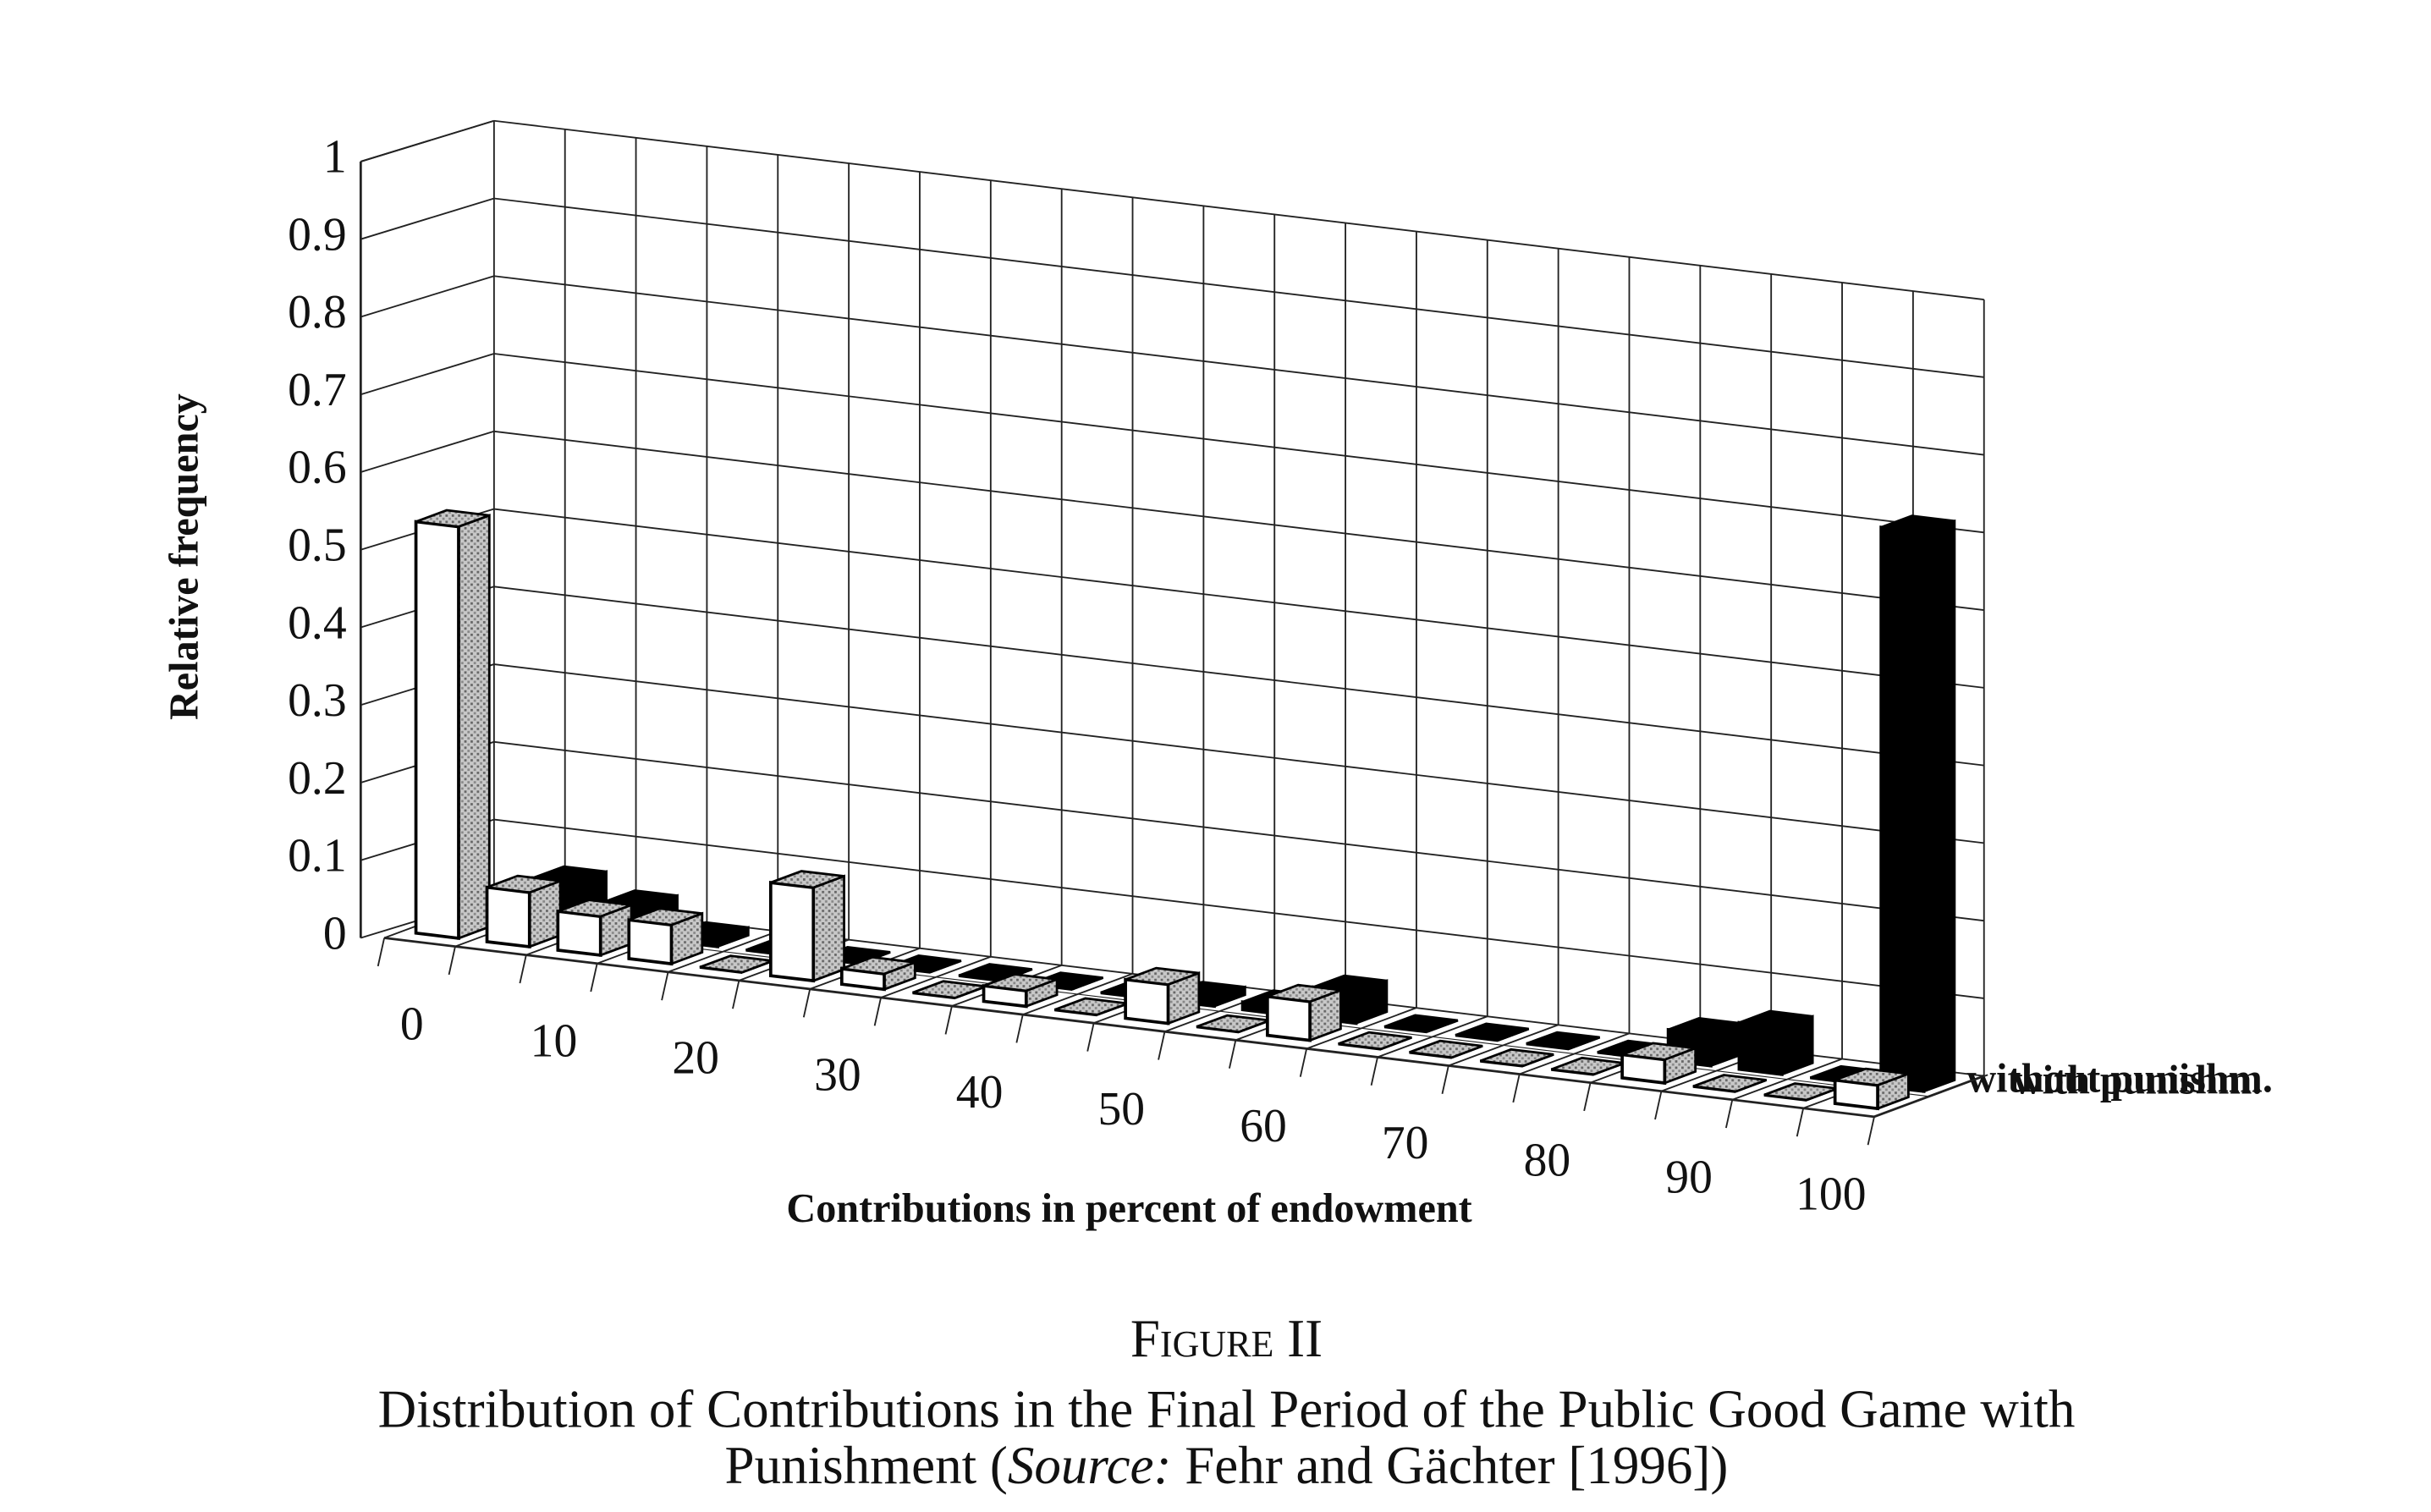 This screenshot has width=2431, height=1512. I want to click on caption-text: Source:, so click(1090, 1466).